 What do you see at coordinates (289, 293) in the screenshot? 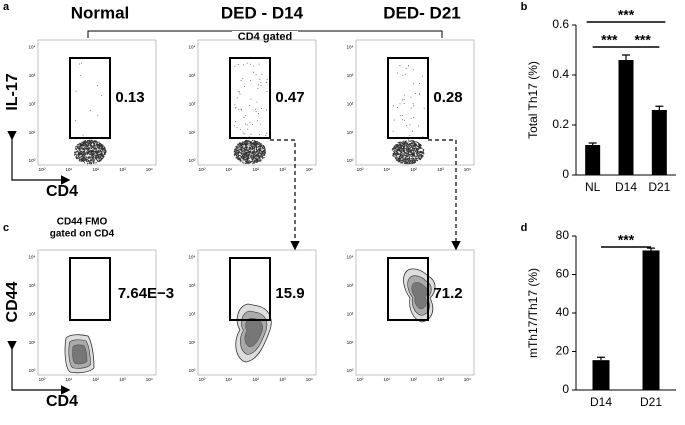
I see `gate-value: 15.9` at bounding box center [289, 293].